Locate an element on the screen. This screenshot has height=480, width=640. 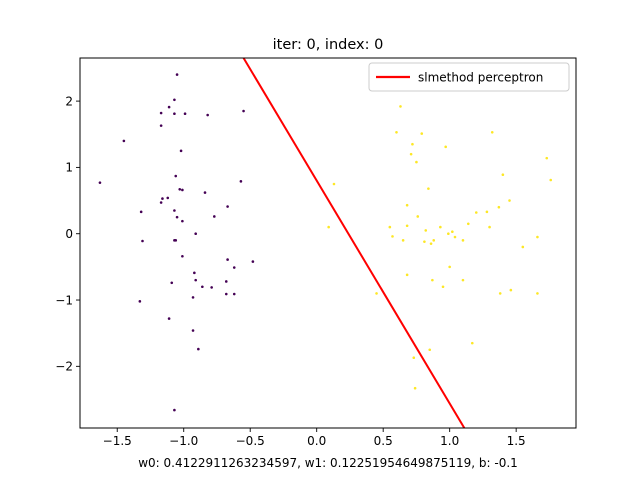
x-tick-label: 1.5 is located at coordinates (516, 441).